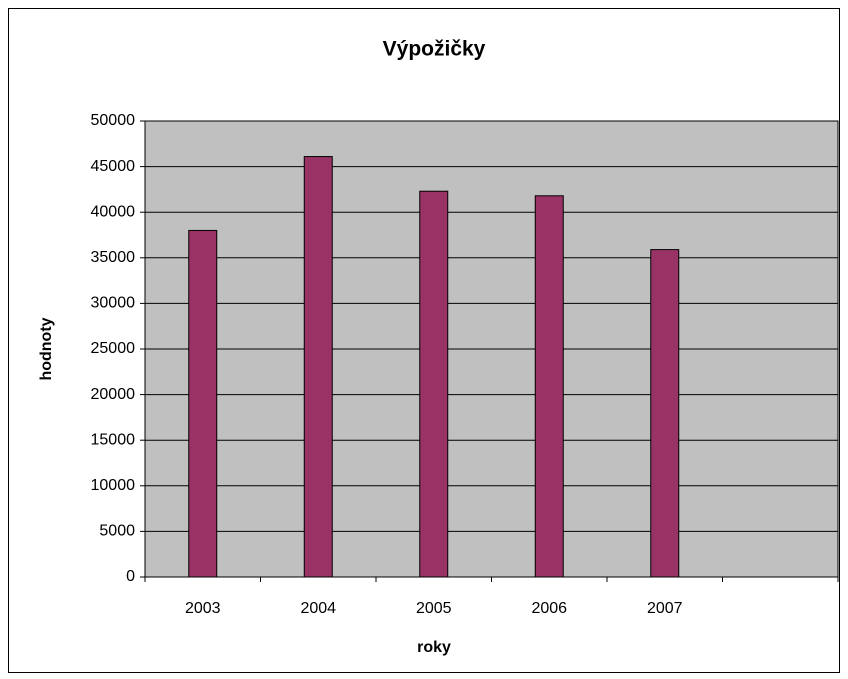 Image resolution: width=848 pixels, height=679 pixels. What do you see at coordinates (113, 257) in the screenshot?
I see `y-tick-label: 35000` at bounding box center [113, 257].